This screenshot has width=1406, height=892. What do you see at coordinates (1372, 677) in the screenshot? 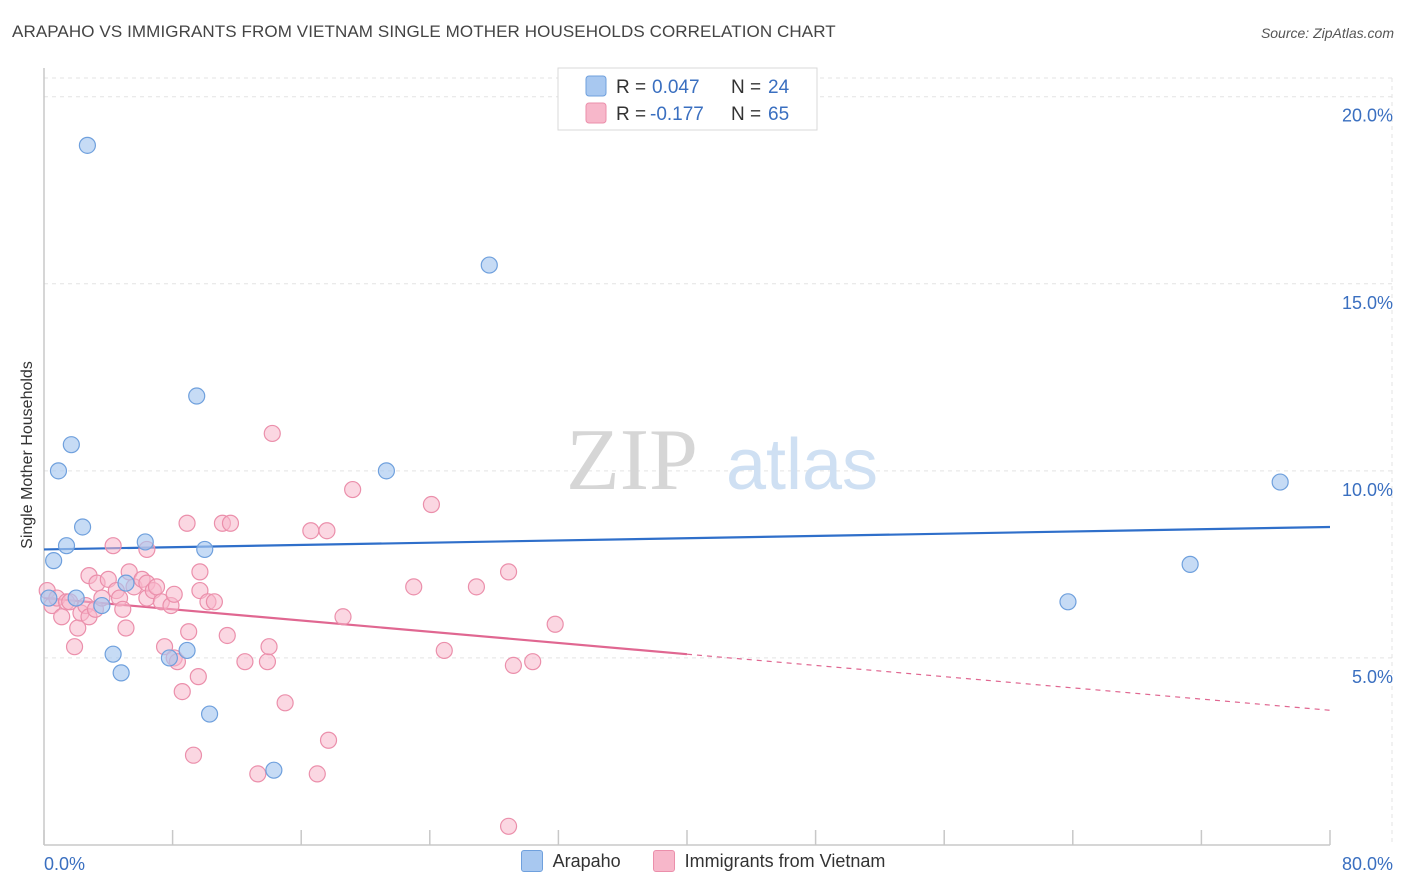
I see `y-tick-label: 5.0%` at bounding box center [1372, 677].